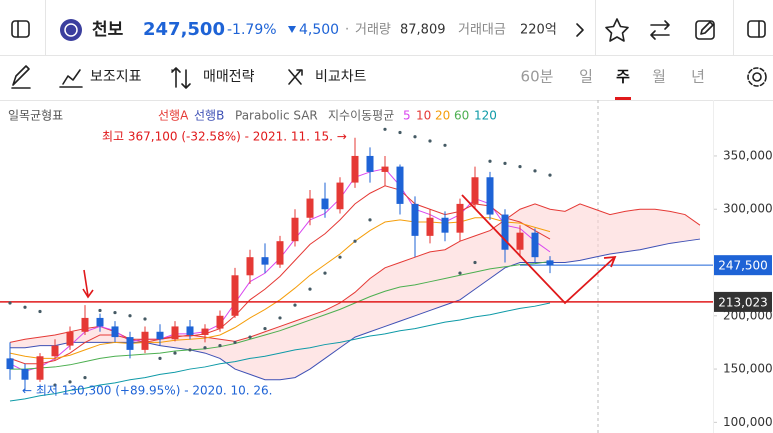 Image resolution: width=773 pixels, height=433 pixels. Describe the element at coordinates (757, 77) in the screenshot. I see `settings-icon` at that location.